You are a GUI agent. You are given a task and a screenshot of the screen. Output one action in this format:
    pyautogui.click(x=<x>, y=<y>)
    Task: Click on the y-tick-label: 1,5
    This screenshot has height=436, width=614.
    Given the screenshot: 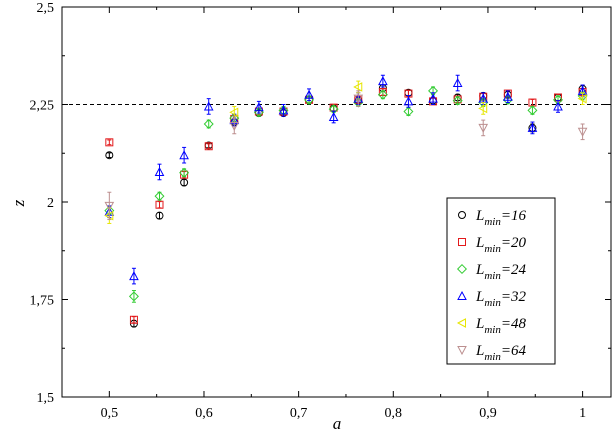 What is the action you would take?
    pyautogui.click(x=46, y=398)
    